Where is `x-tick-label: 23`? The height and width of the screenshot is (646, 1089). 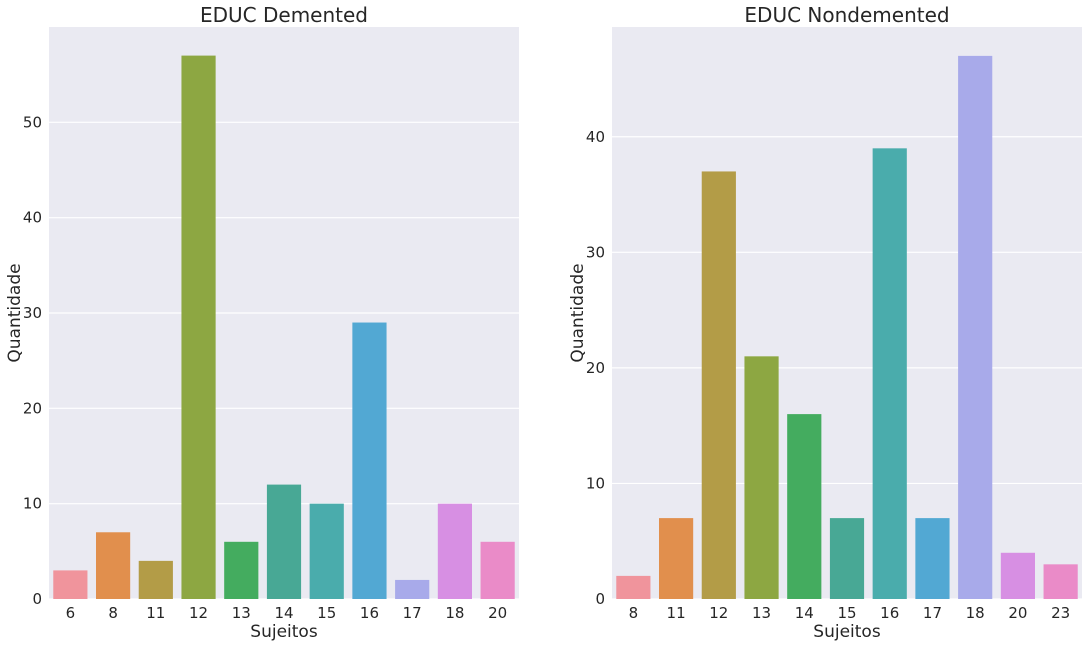 x-tick-label: 23 is located at coordinates (1060, 613).